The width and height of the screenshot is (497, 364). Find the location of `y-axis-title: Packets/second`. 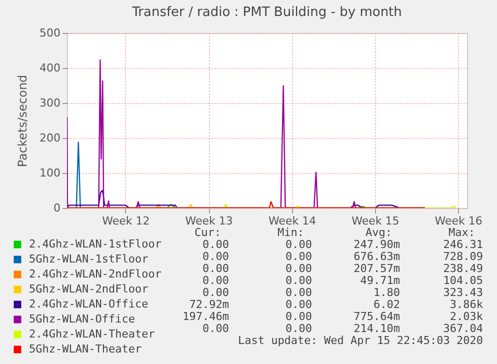

y-axis-title: Packets/second is located at coordinates (23, 121).